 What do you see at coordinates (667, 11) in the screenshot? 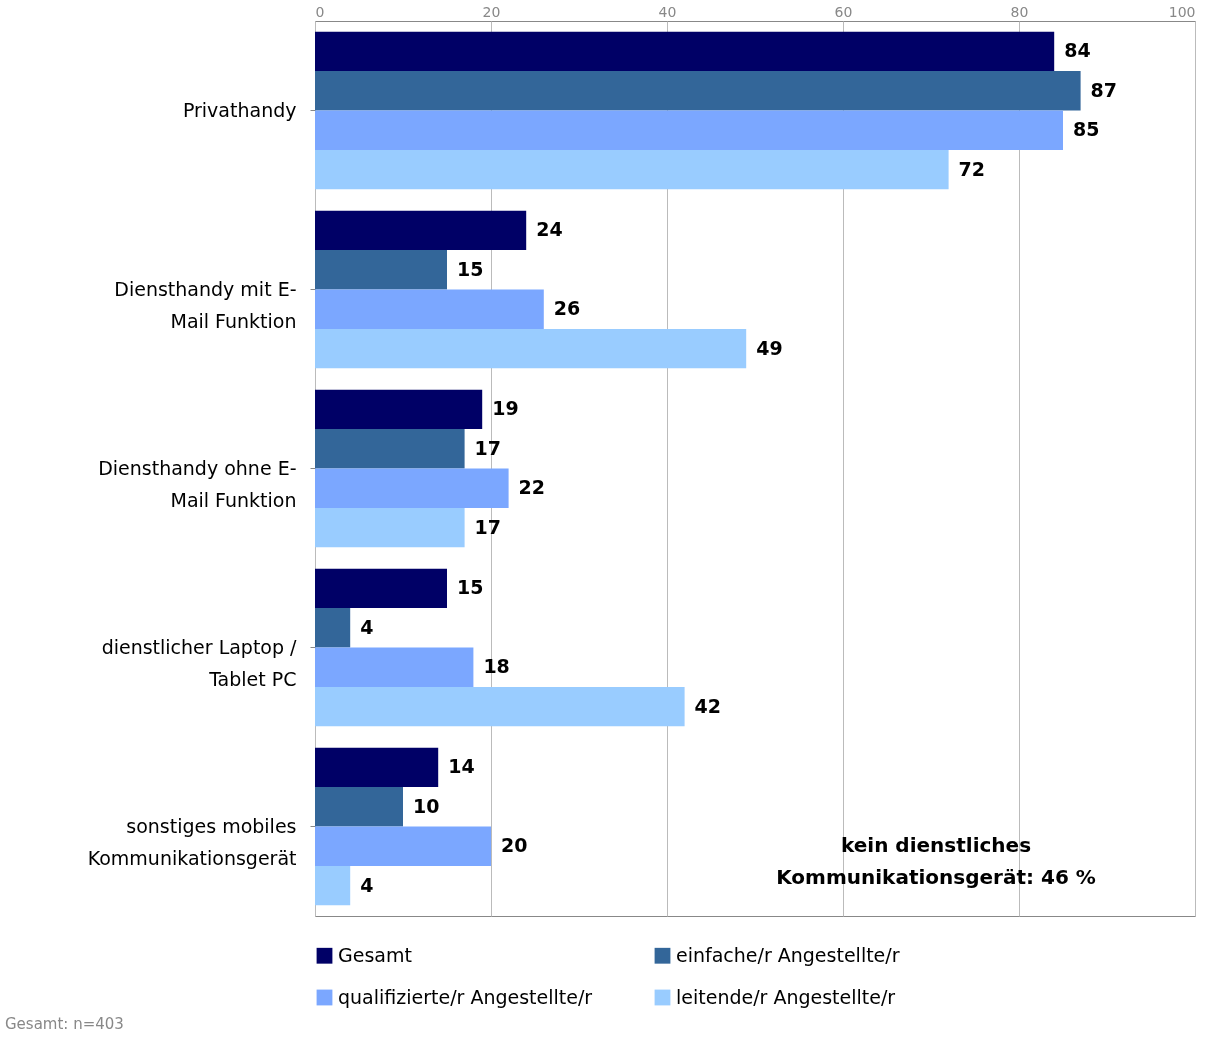
I see `x-tick-label: 40` at bounding box center [667, 11].